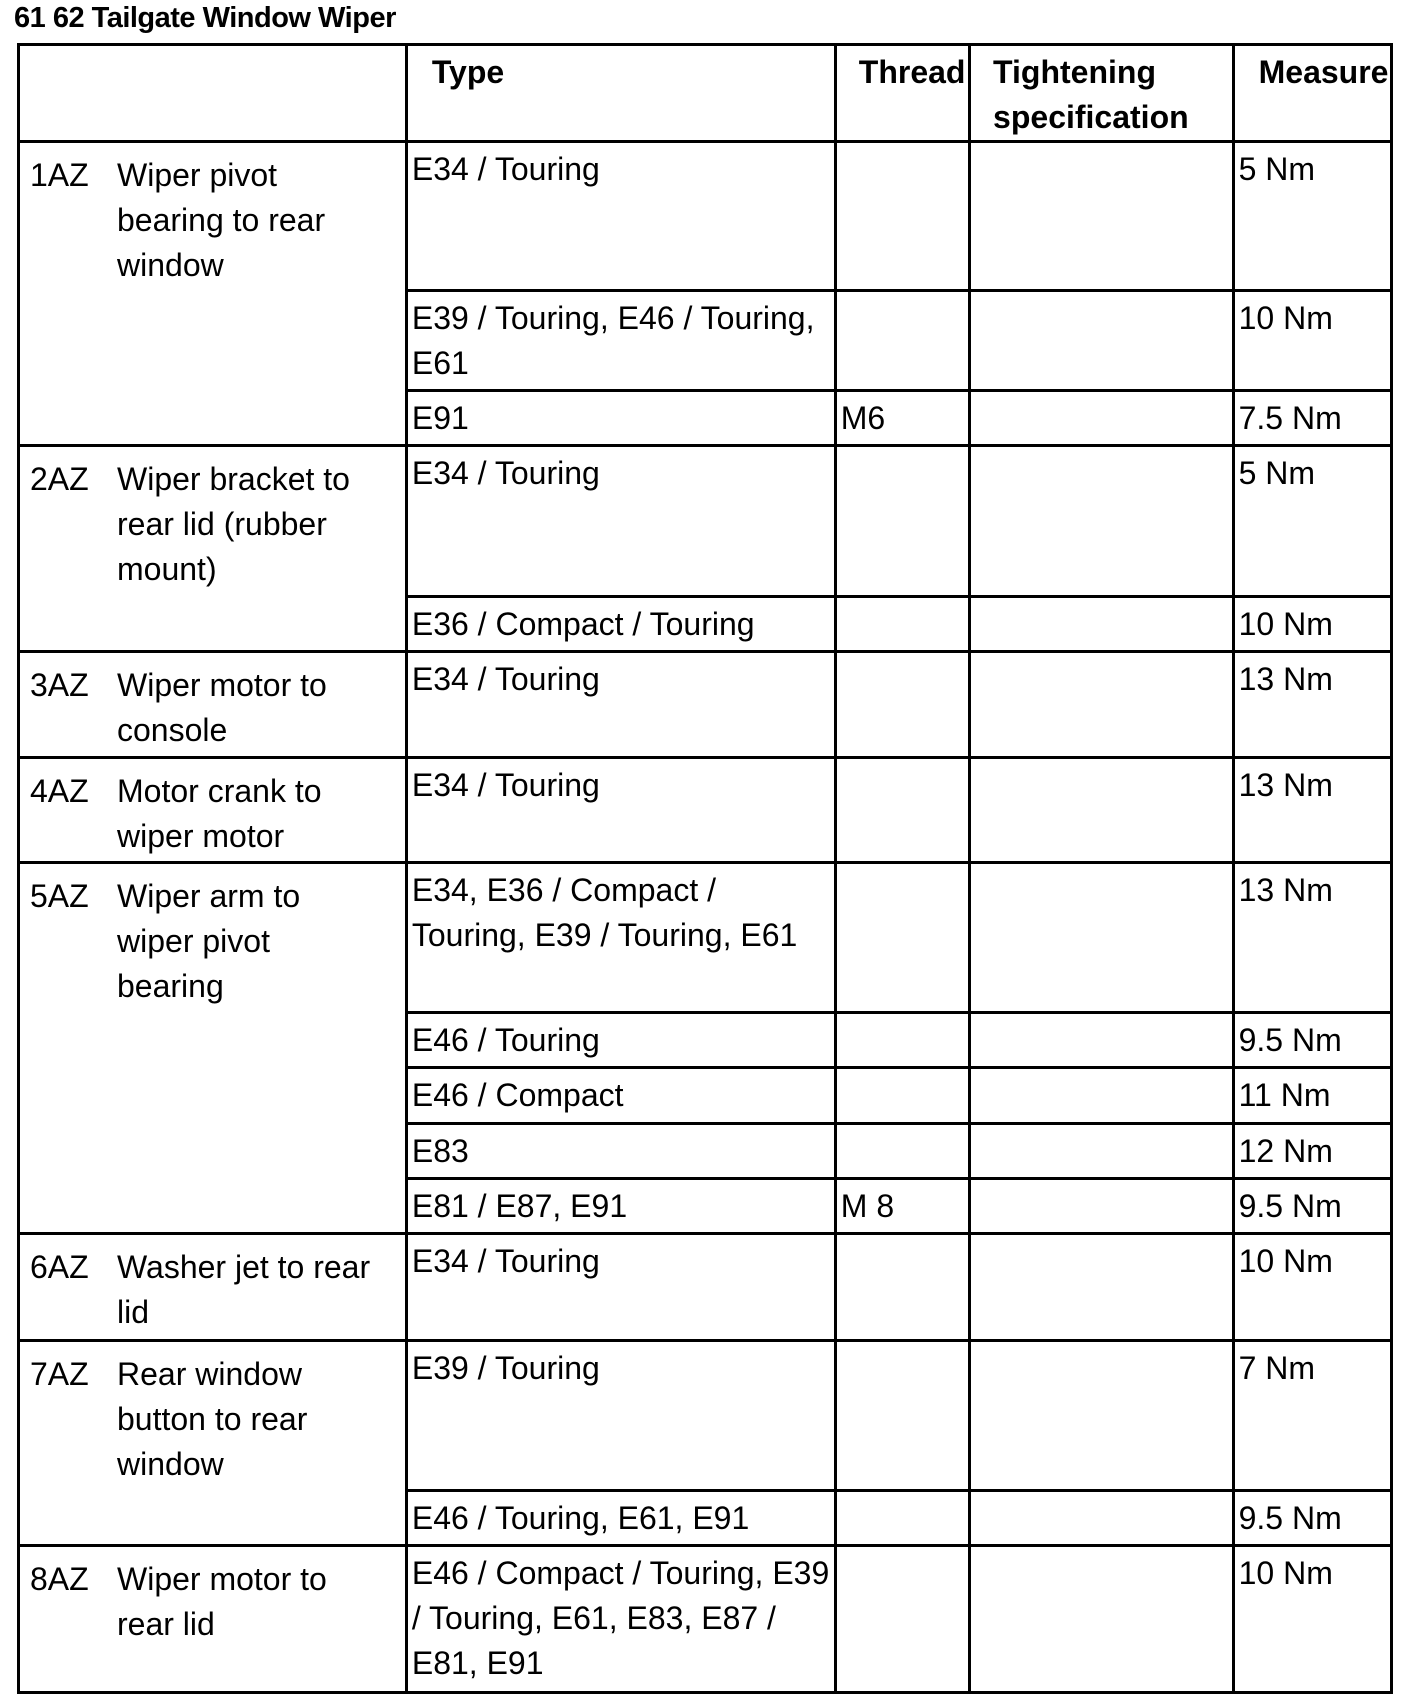 This screenshot has height=1698, width=1408. I want to click on position-number: 2AZ, so click(59, 479).